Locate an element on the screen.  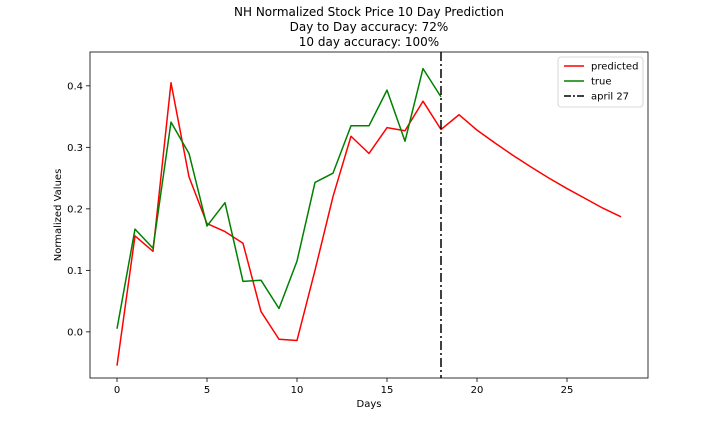
x-tick-label: 15 is located at coordinates (387, 390).